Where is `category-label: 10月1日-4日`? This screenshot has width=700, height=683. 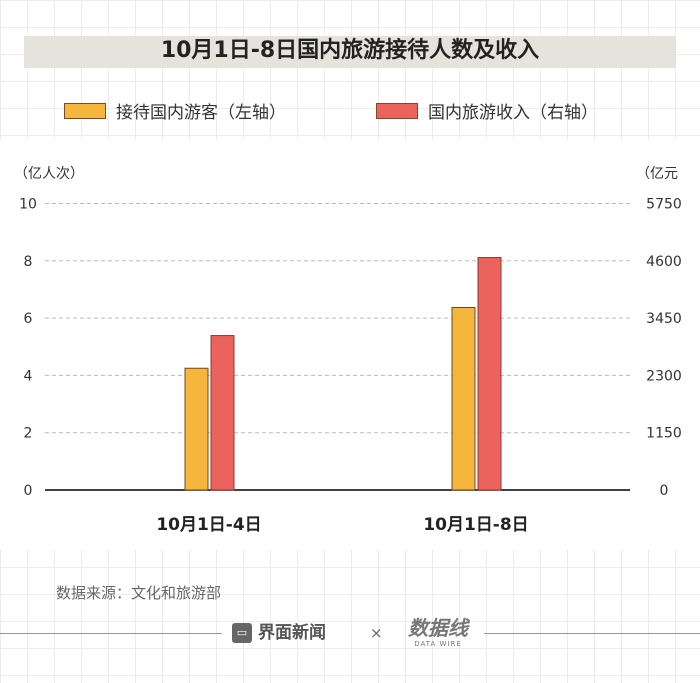
category-label: 10月1日-4日 is located at coordinates (208, 525).